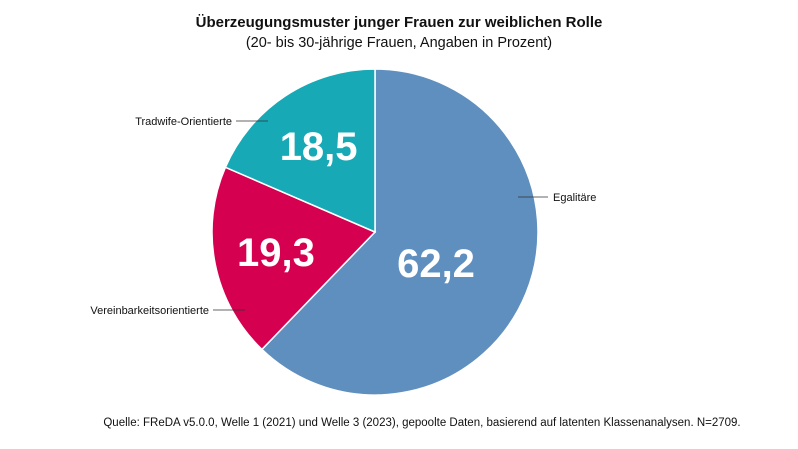 Image resolution: width=798 pixels, height=449 pixels. What do you see at coordinates (149, 311) in the screenshot?
I see `category-label: Vereinbarkeitsorientierte` at bounding box center [149, 311].